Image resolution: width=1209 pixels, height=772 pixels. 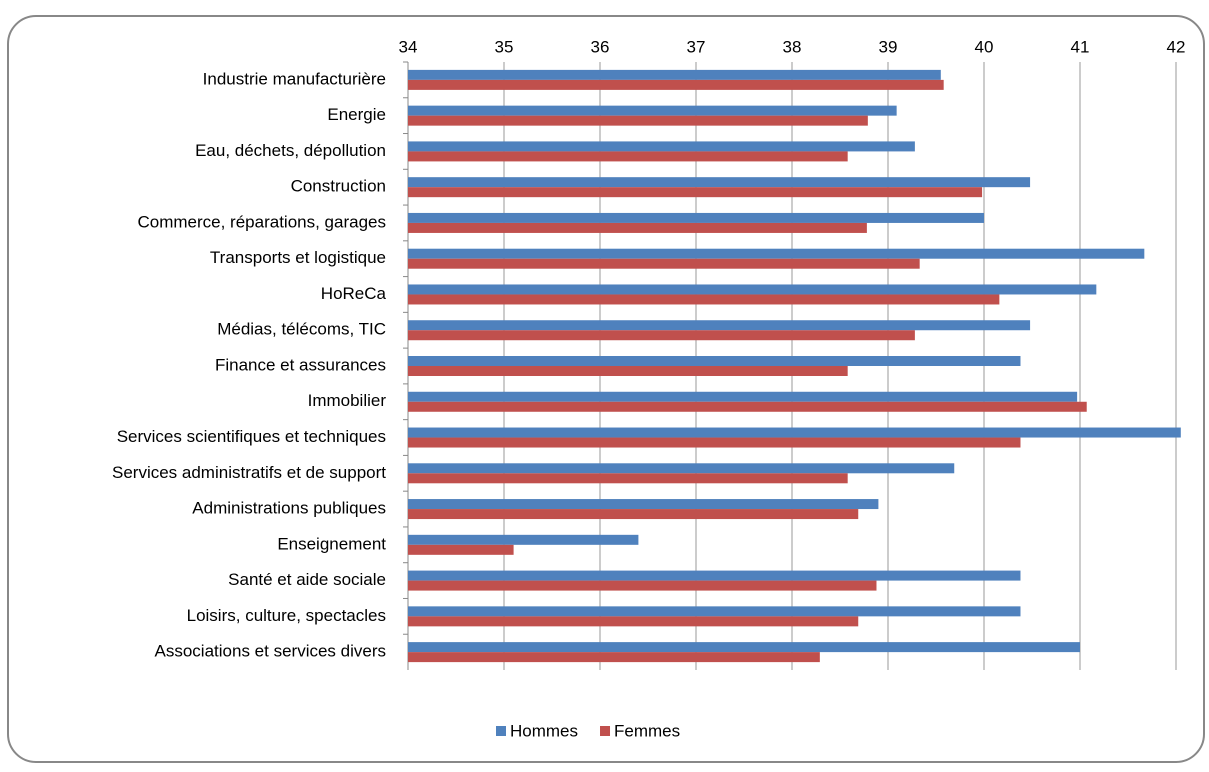 What do you see at coordinates (356, 114) in the screenshot?
I see `y-tick-label: Energie` at bounding box center [356, 114].